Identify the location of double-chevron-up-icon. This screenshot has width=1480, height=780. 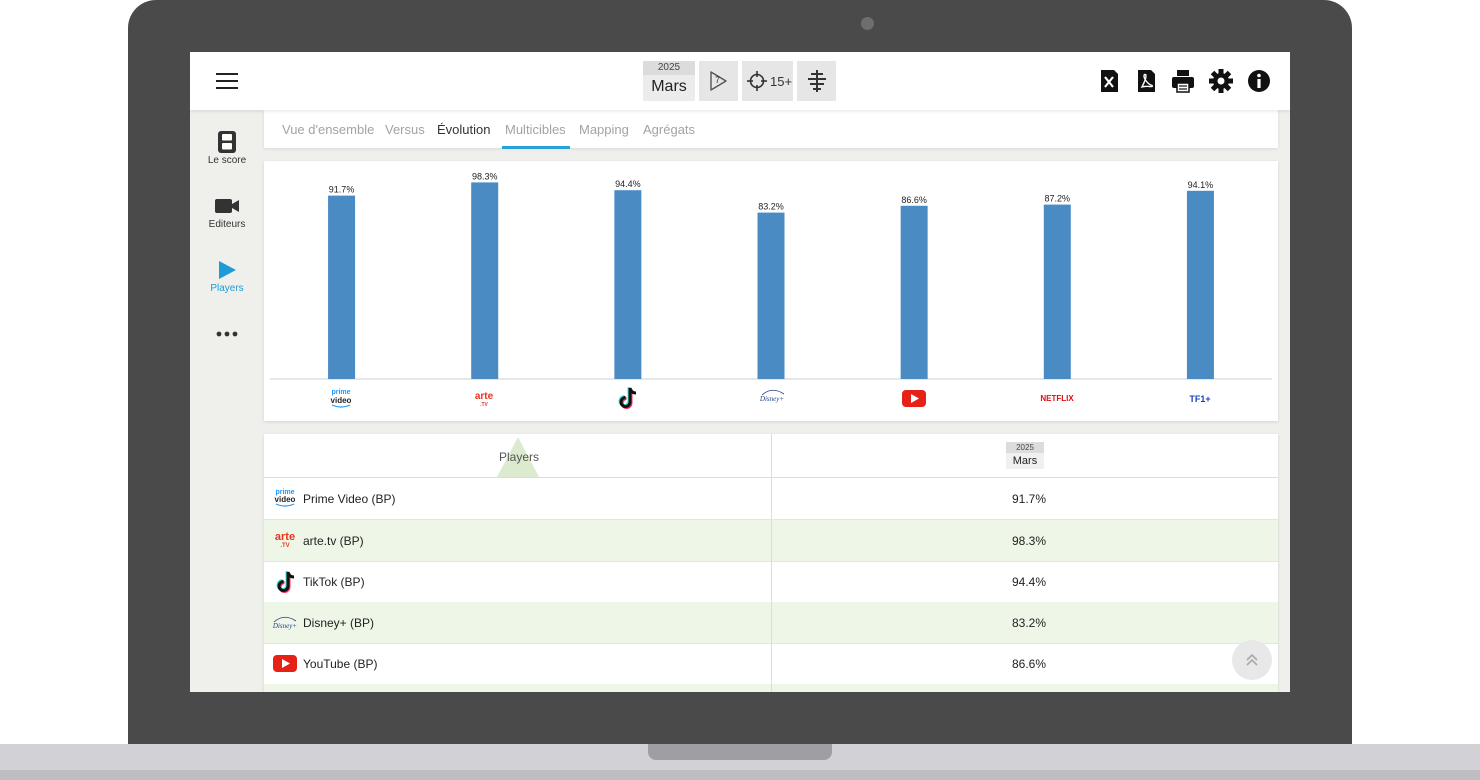
(1252, 659).